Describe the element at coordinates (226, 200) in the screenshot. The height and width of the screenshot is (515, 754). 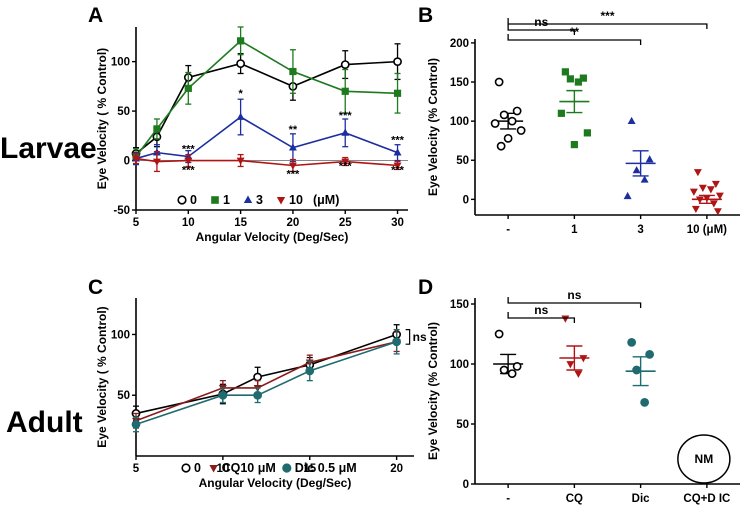
I see `panel-a-legend-label: 1` at that location.